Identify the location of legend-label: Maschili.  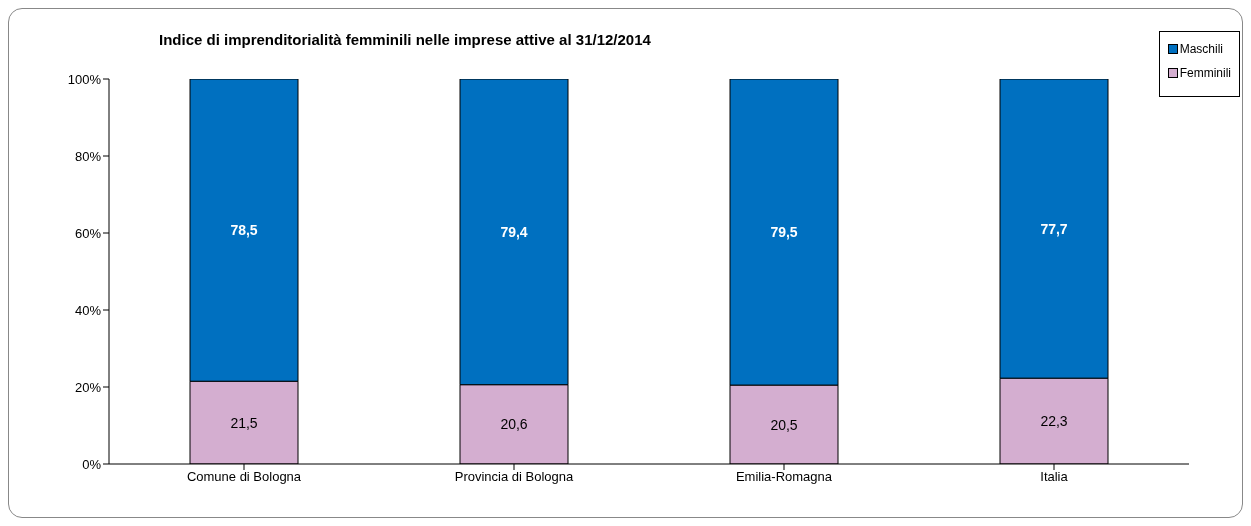
(1201, 49).